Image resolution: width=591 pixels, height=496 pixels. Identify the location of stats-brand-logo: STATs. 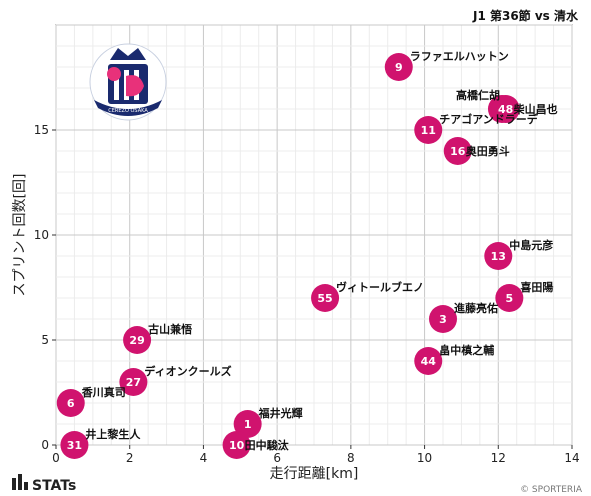
(44, 484).